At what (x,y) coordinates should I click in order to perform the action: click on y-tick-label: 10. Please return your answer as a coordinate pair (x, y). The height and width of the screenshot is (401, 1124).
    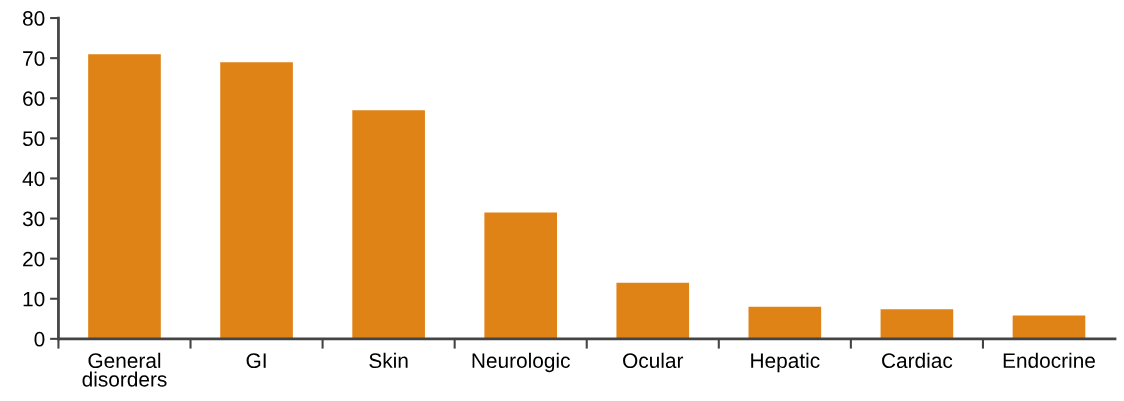
    Looking at the image, I should click on (34, 299).